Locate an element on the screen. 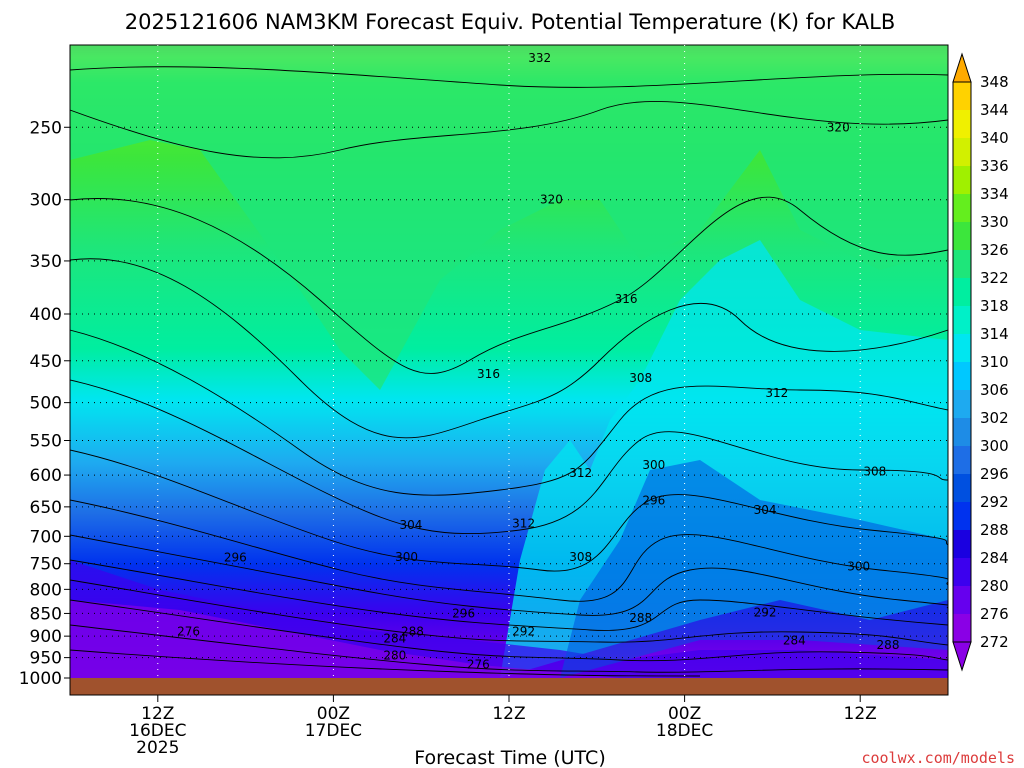 This screenshot has height=768, width=1024. contour-label: 312 is located at coordinates (580, 473).